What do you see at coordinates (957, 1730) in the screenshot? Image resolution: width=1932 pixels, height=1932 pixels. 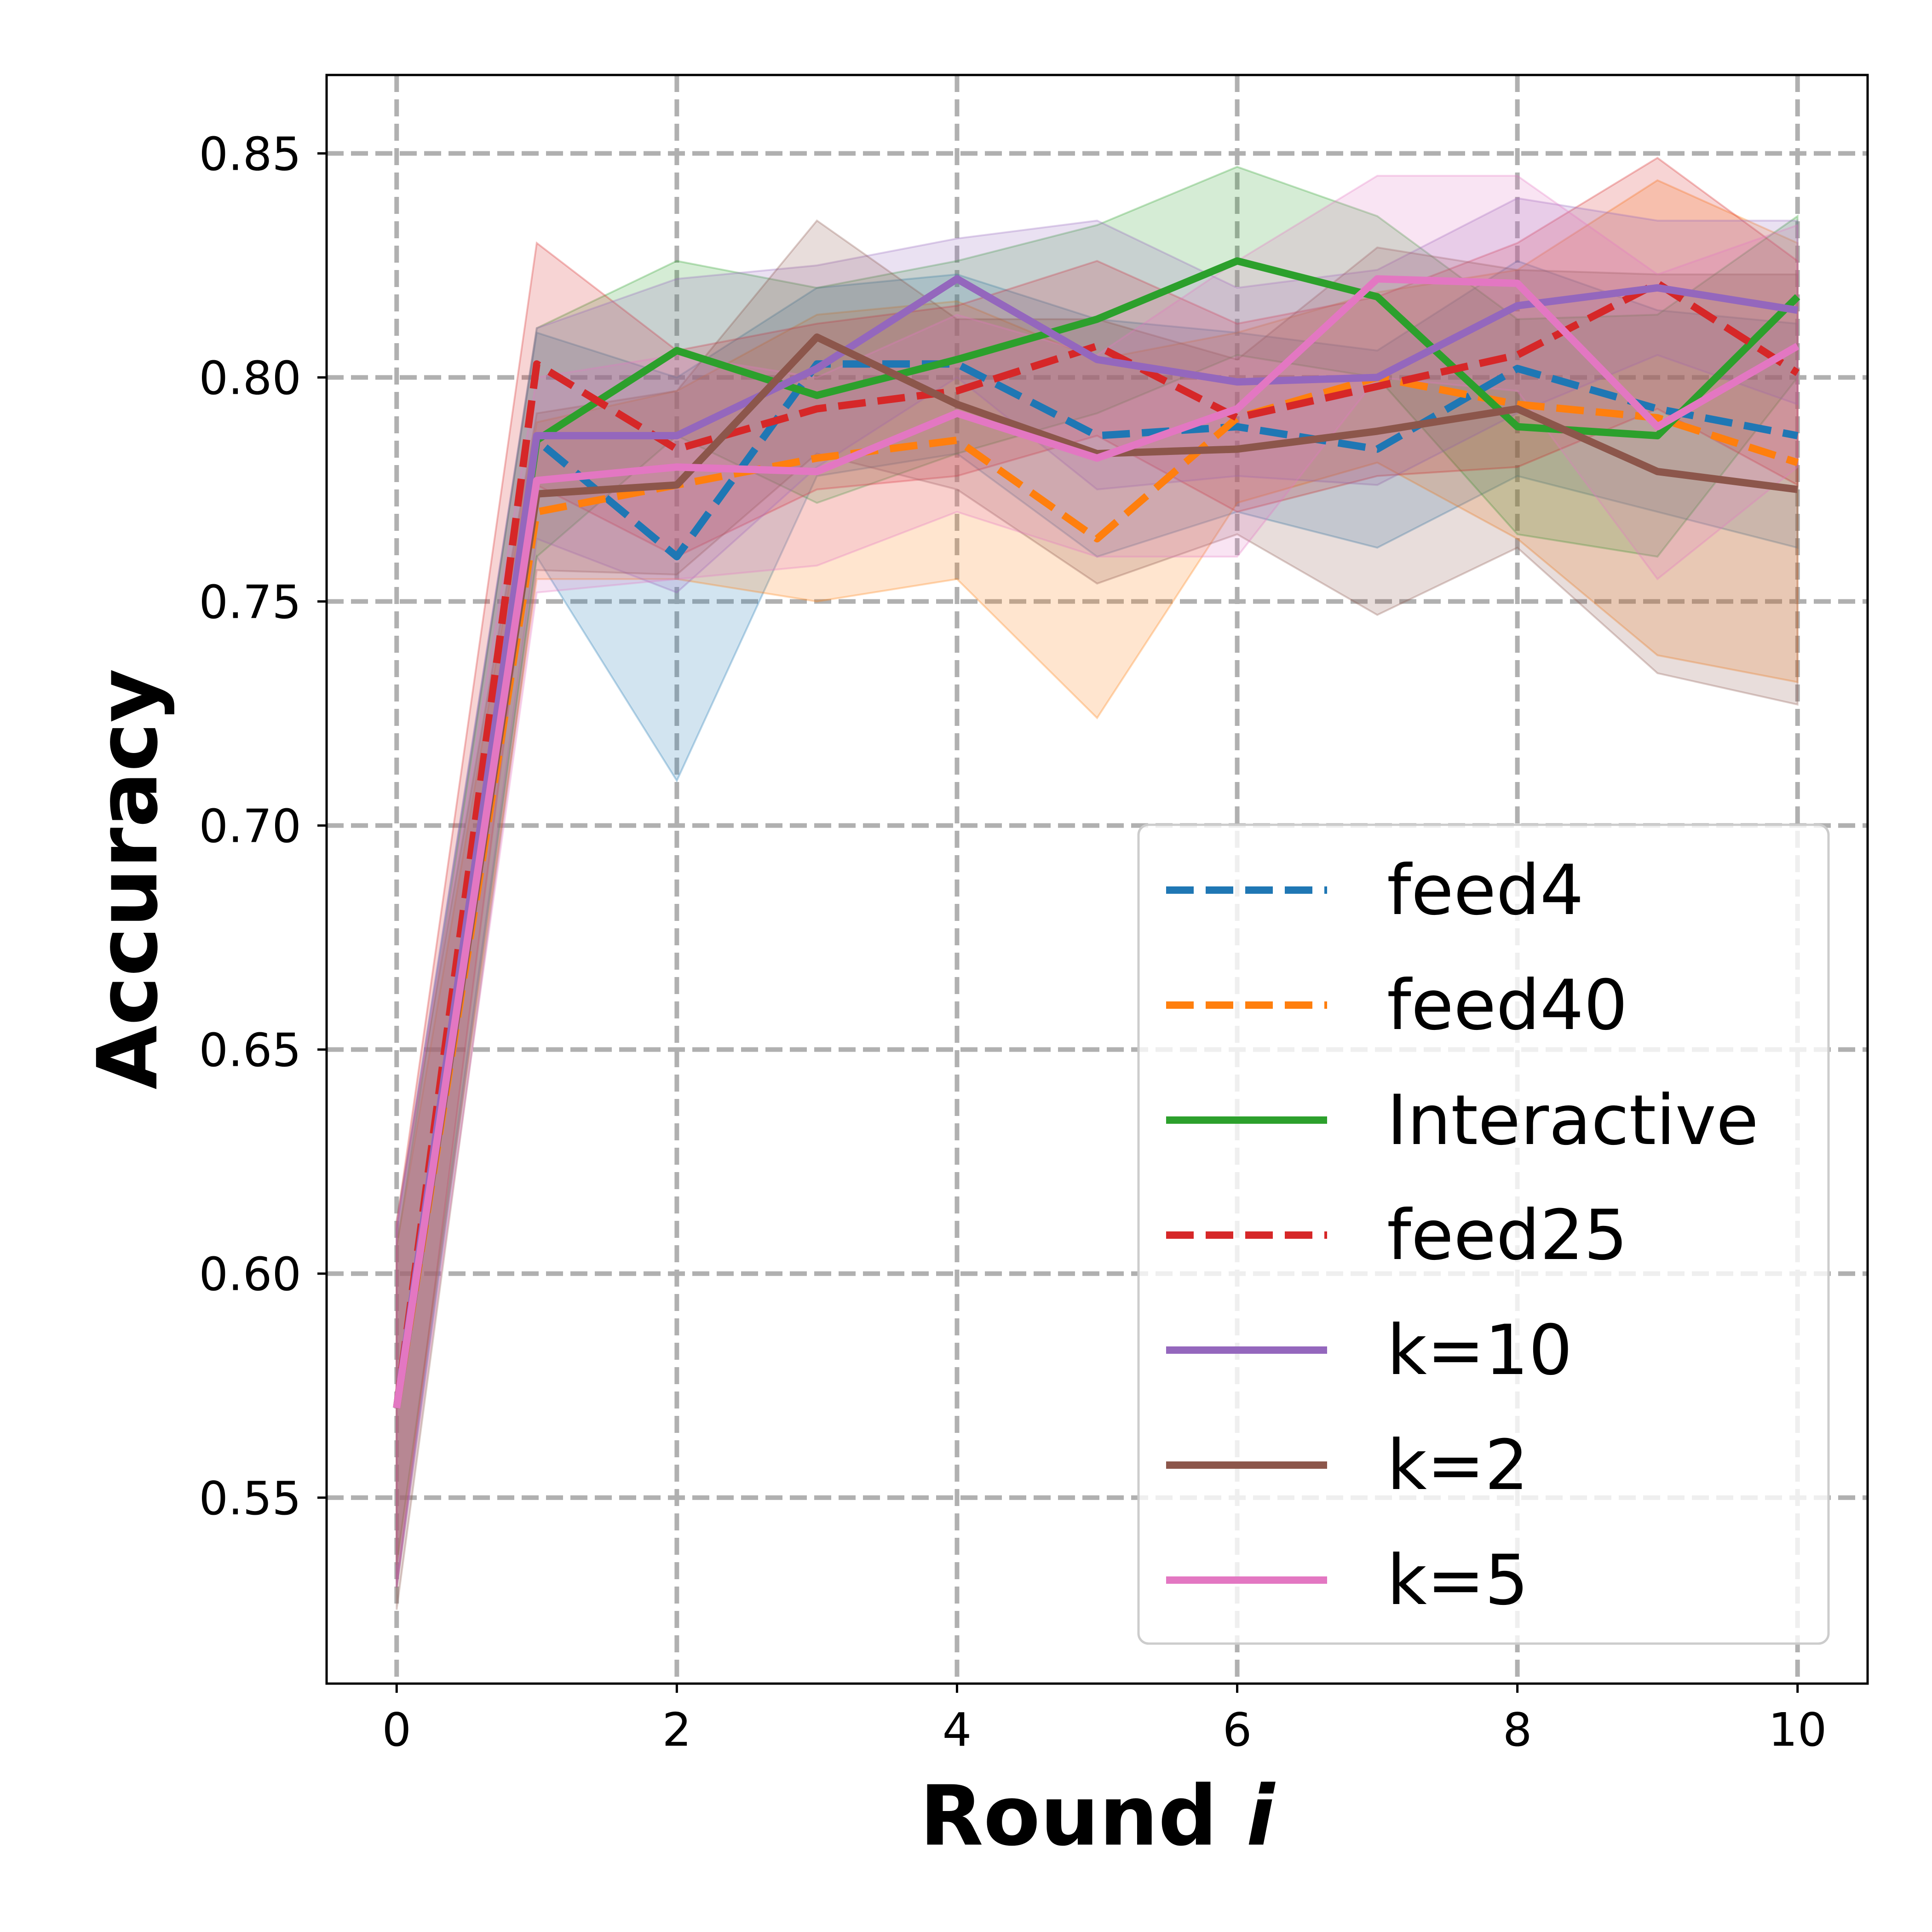 I see `x-tick-label: 4` at bounding box center [957, 1730].